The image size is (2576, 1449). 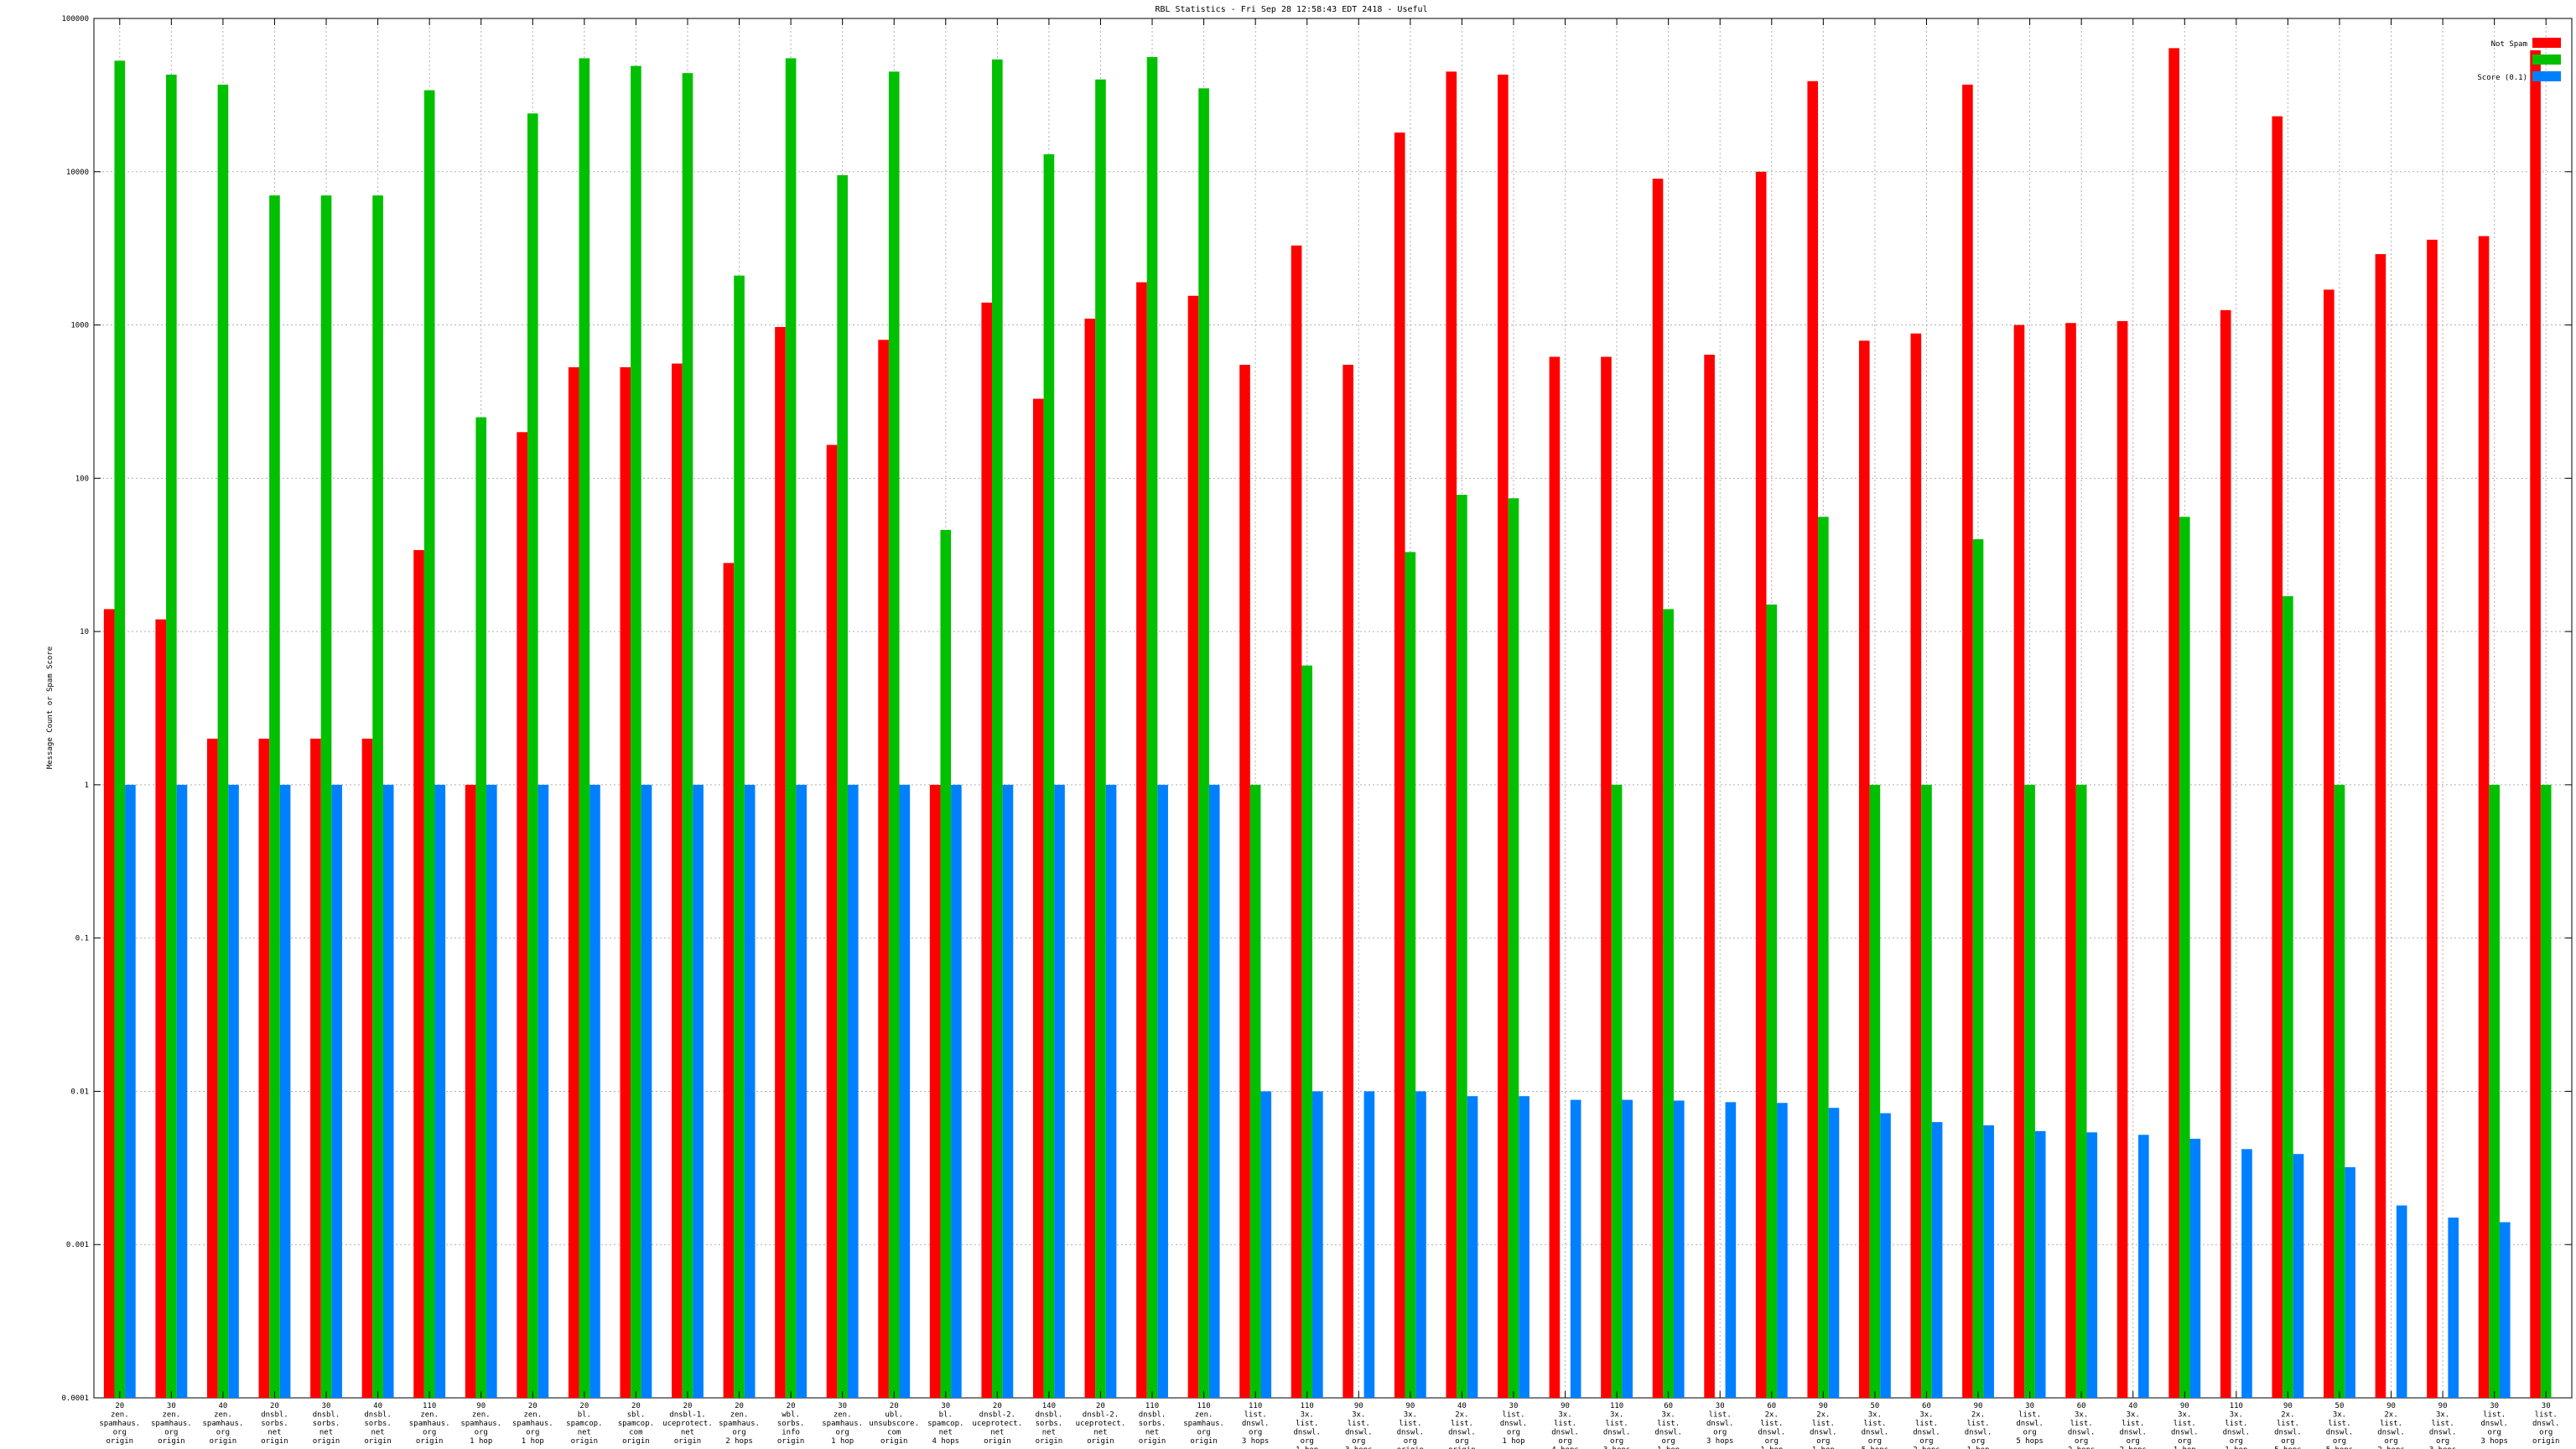 I want to click on x-tick-label: 30 zen. spamhaus. org origin, so click(x=171, y=1424).